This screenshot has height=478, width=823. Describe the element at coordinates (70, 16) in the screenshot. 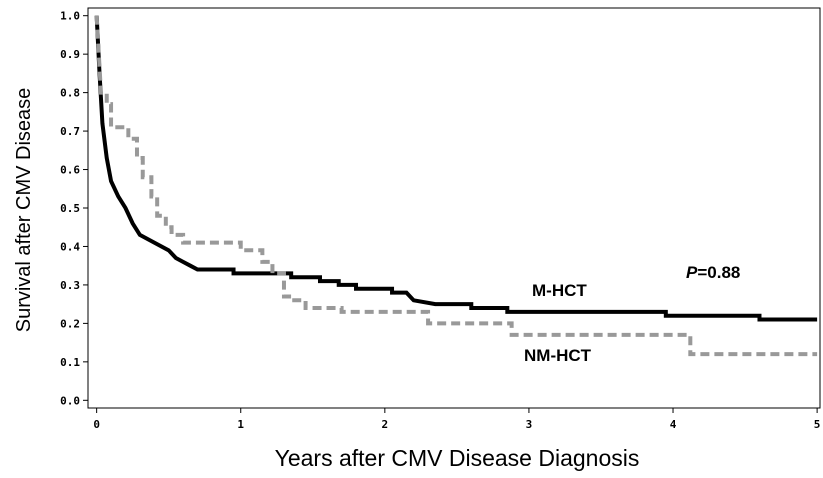

I see `y-tick-label: 1.0` at that location.